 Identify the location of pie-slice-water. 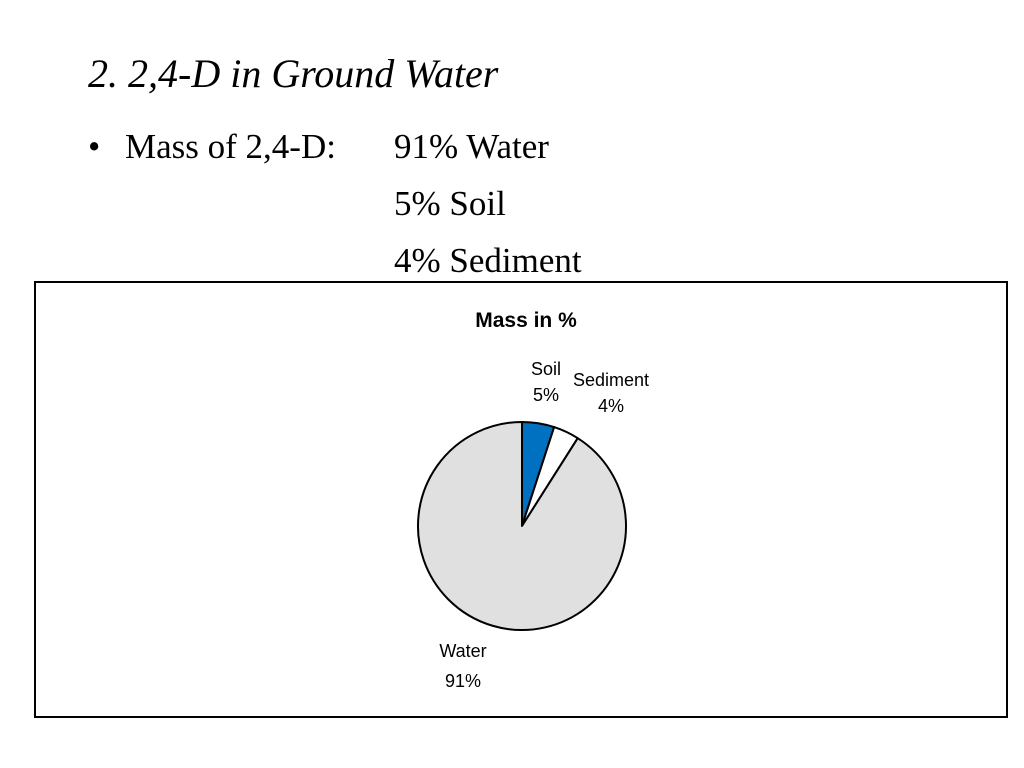
(522, 526).